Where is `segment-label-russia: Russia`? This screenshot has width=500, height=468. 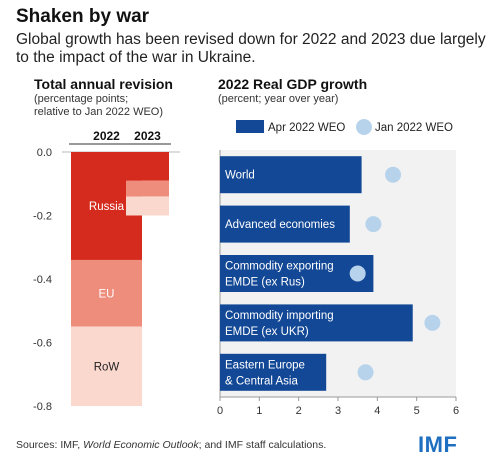
segment-label-russia: Russia is located at coordinates (107, 207).